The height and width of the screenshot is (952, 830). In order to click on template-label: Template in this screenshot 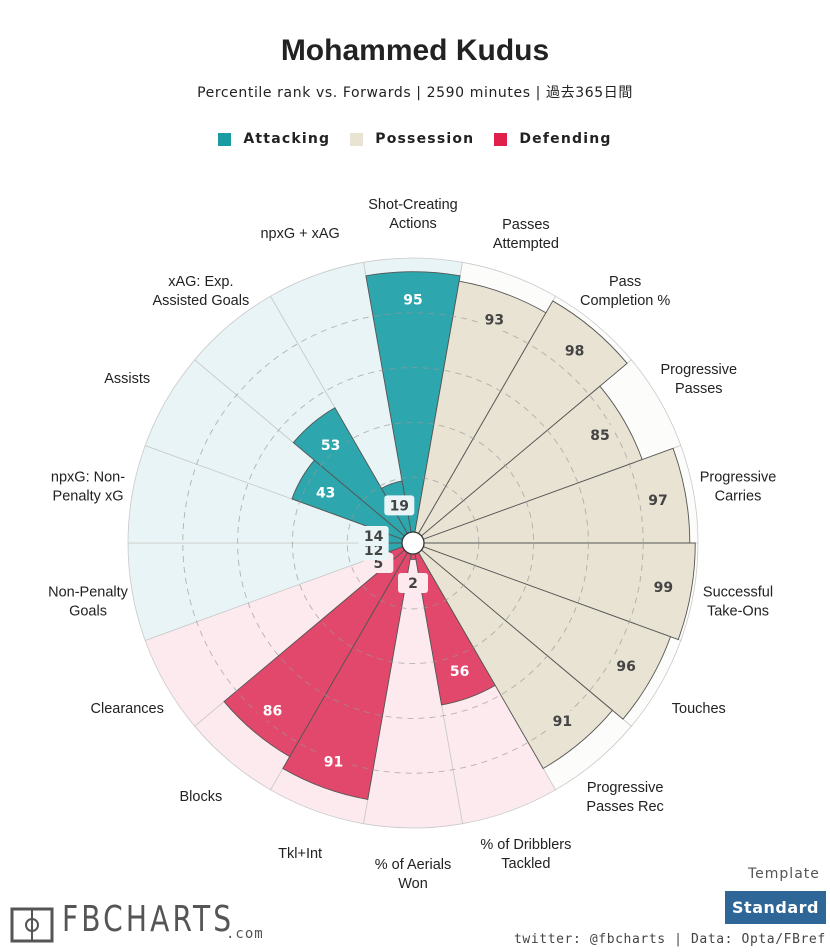, I will do `click(784, 874)`.